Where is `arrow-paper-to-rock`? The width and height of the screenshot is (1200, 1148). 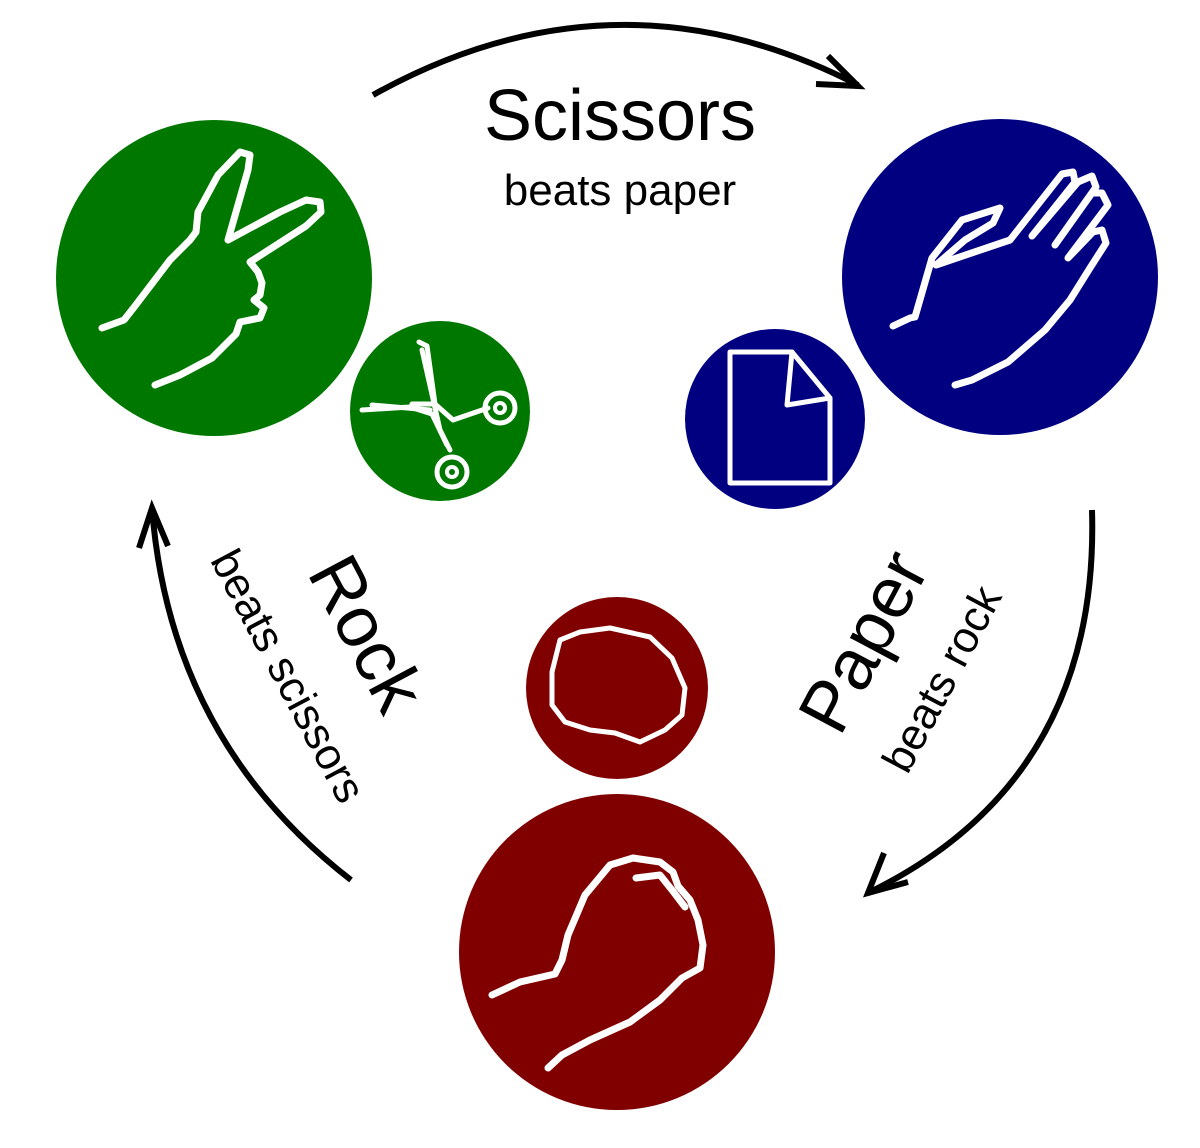
arrow-paper-to-rock is located at coordinates (979, 703).